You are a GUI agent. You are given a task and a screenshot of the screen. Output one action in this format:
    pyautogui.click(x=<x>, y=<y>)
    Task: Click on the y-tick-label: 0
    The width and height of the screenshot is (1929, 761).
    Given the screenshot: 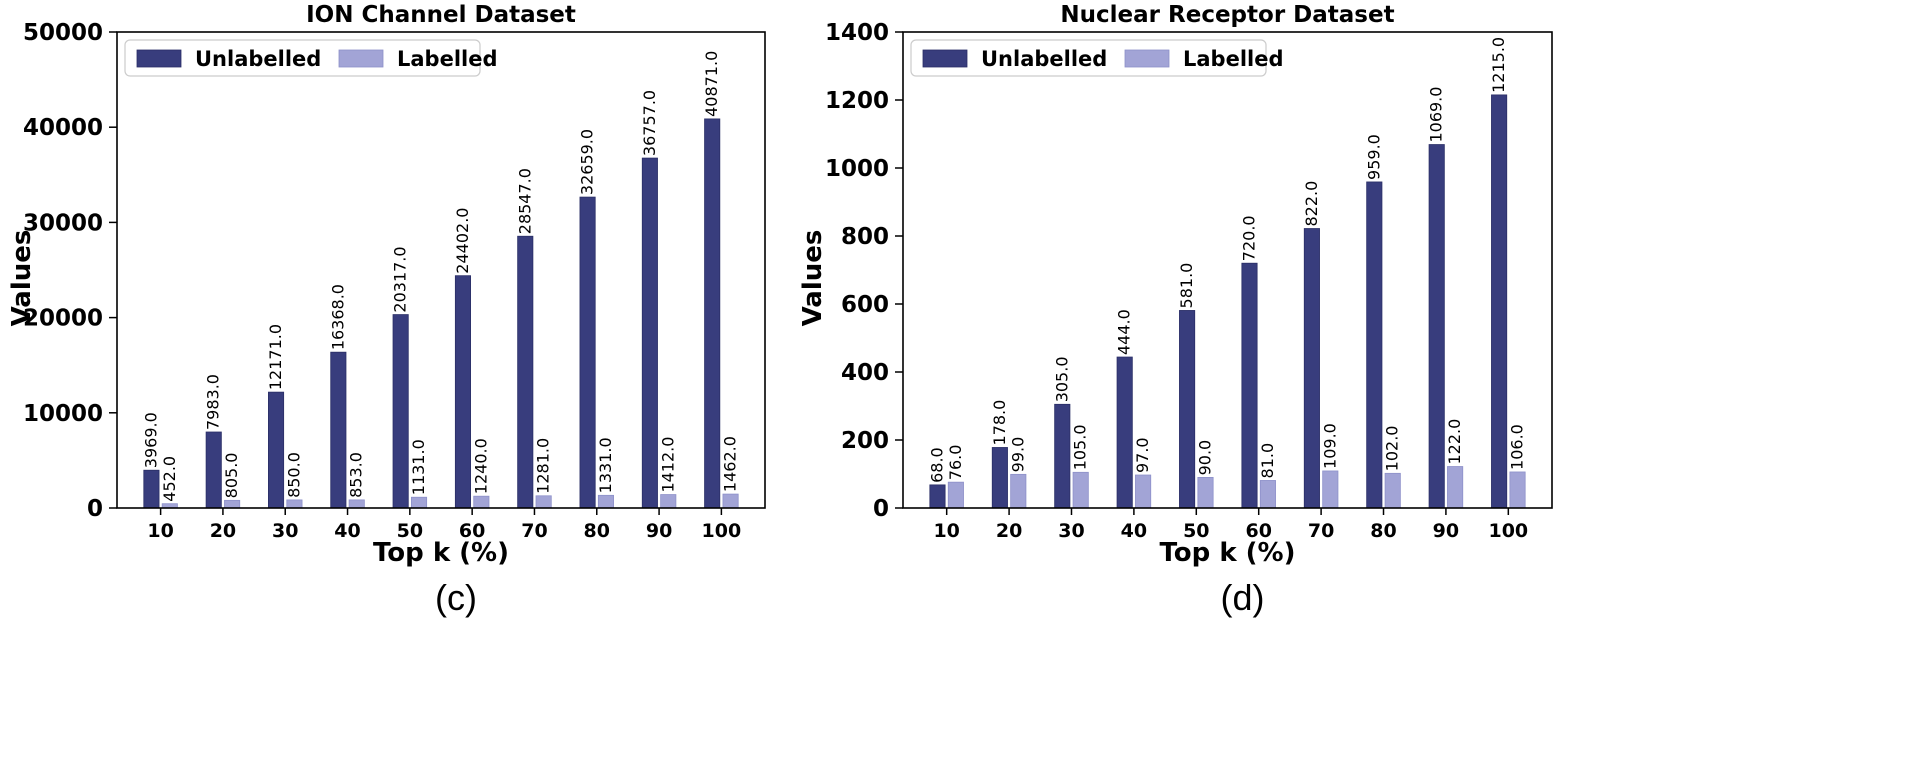 What is the action you would take?
    pyautogui.click(x=95, y=509)
    